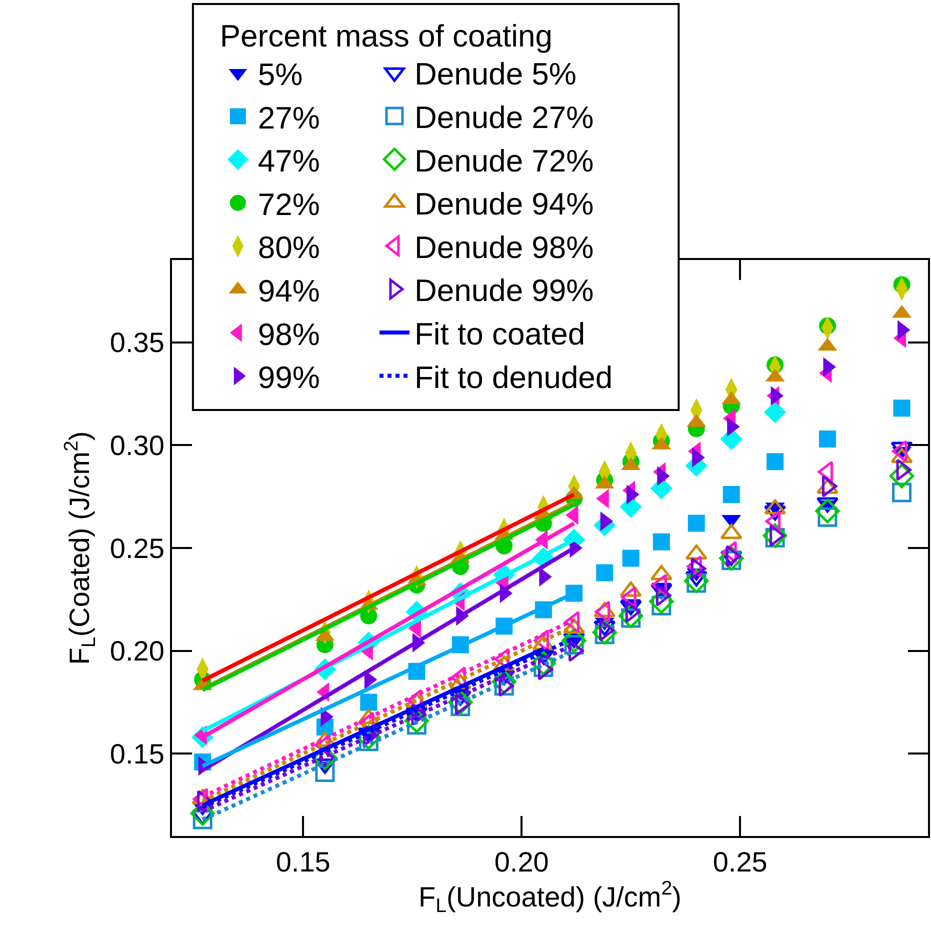 The width and height of the screenshot is (931, 934). I want to click on legend-label: 47%, so click(289, 161).